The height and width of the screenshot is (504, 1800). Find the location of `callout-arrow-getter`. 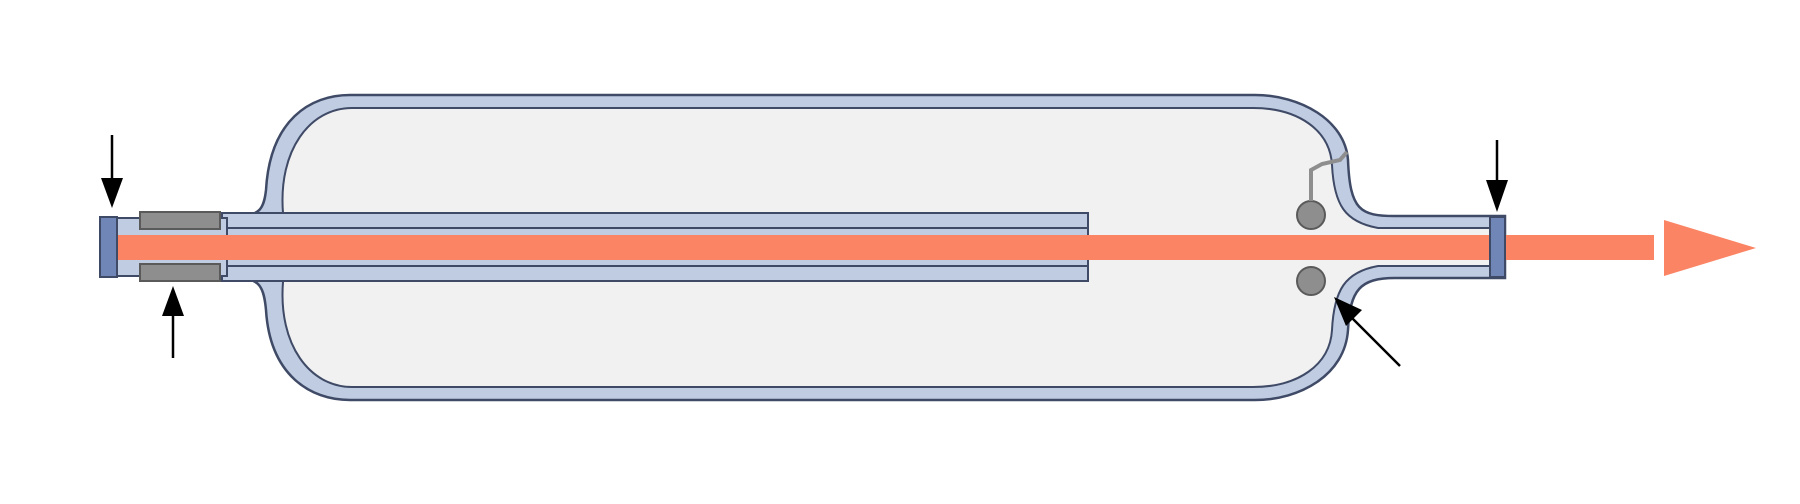

callout-arrow-getter is located at coordinates (1367, 332).